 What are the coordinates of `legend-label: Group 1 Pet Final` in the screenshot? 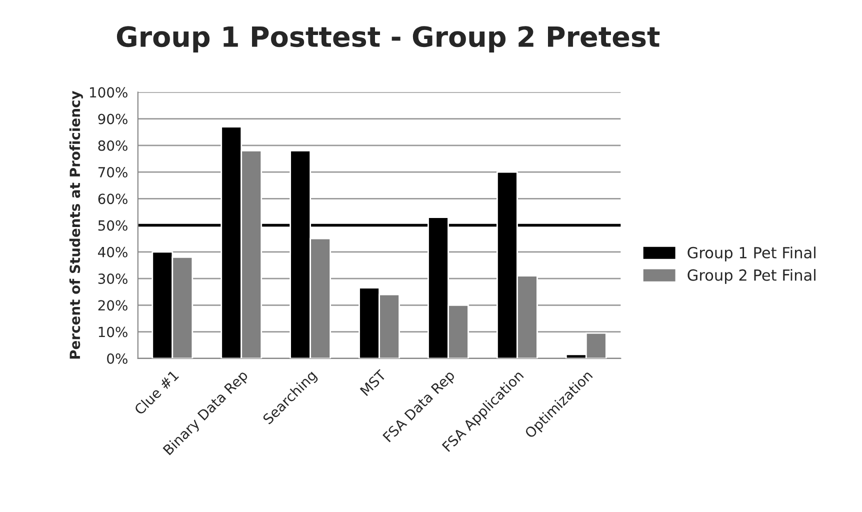 It's located at (752, 254).